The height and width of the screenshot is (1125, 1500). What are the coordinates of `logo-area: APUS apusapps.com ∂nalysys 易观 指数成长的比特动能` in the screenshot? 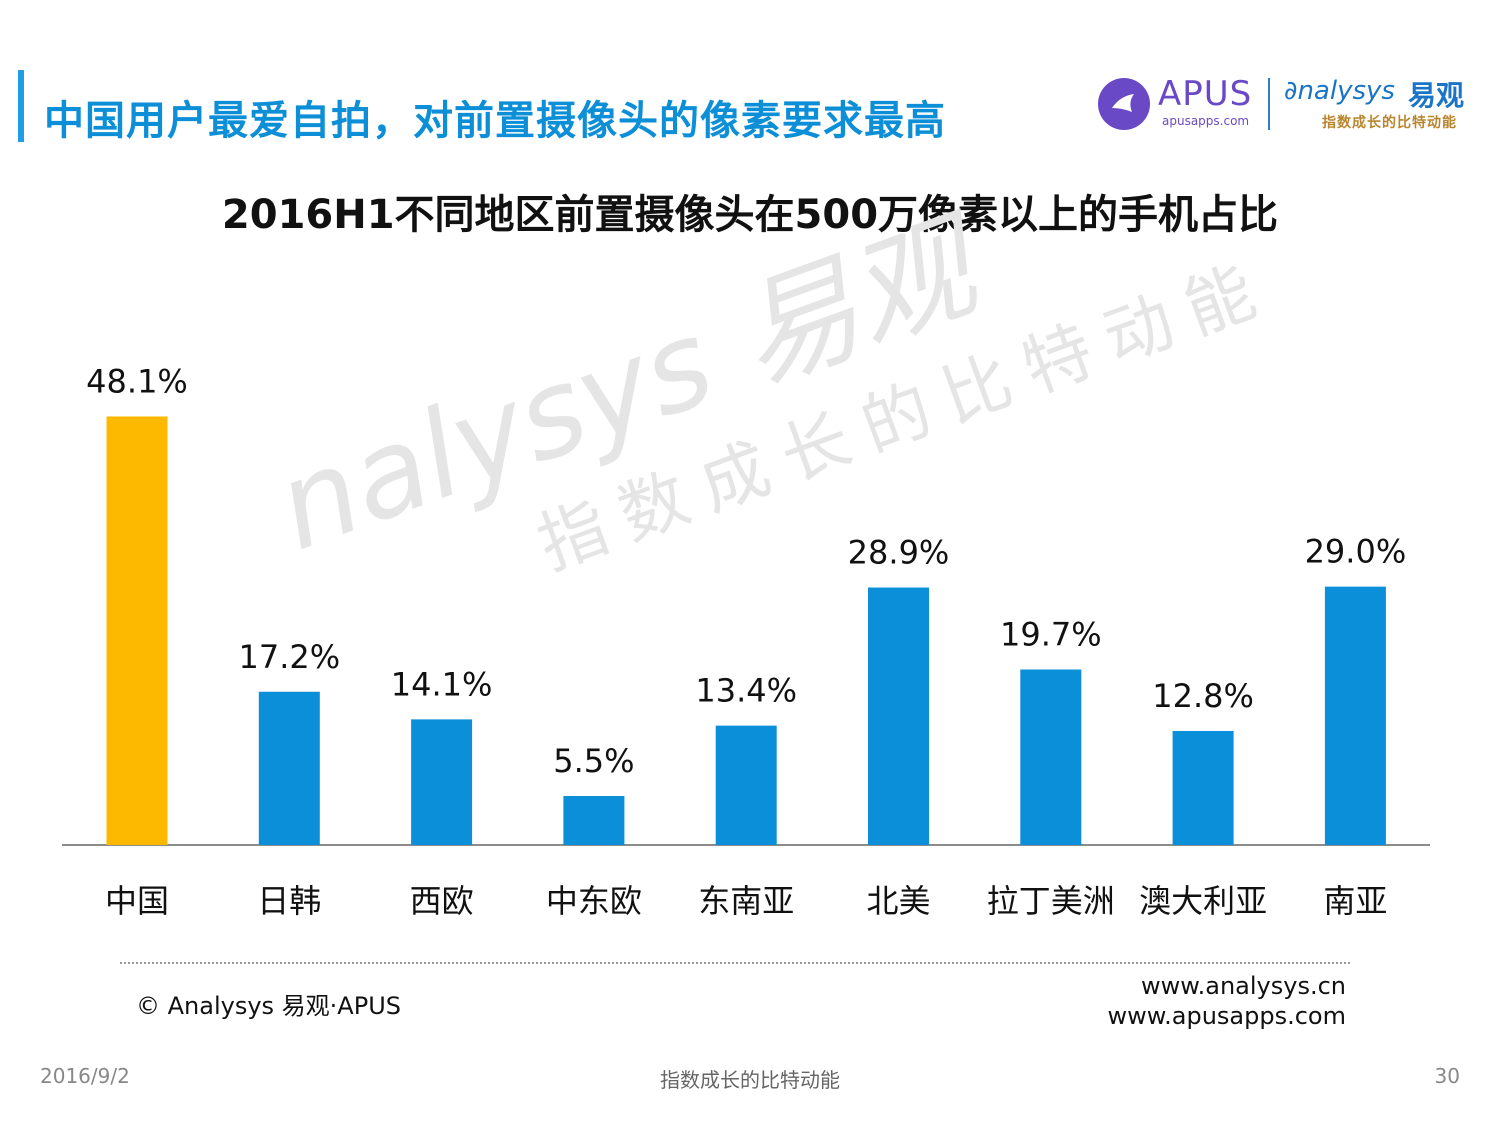 It's located at (1288, 105).